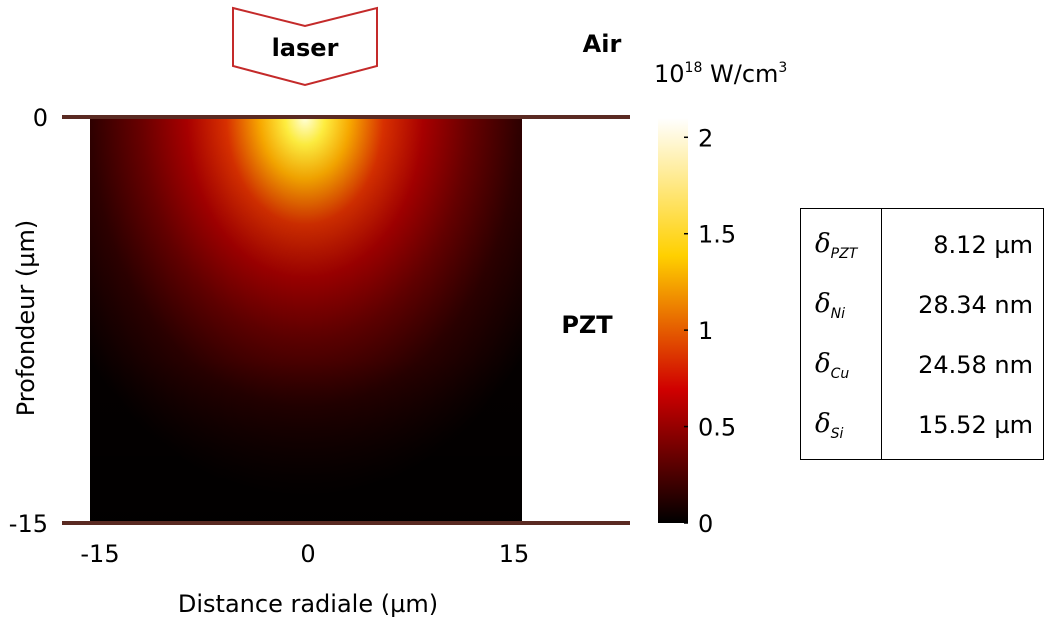 The image size is (1049, 621). Describe the element at coordinates (28, 524) in the screenshot. I see `y-tick-bottom: -15` at that location.